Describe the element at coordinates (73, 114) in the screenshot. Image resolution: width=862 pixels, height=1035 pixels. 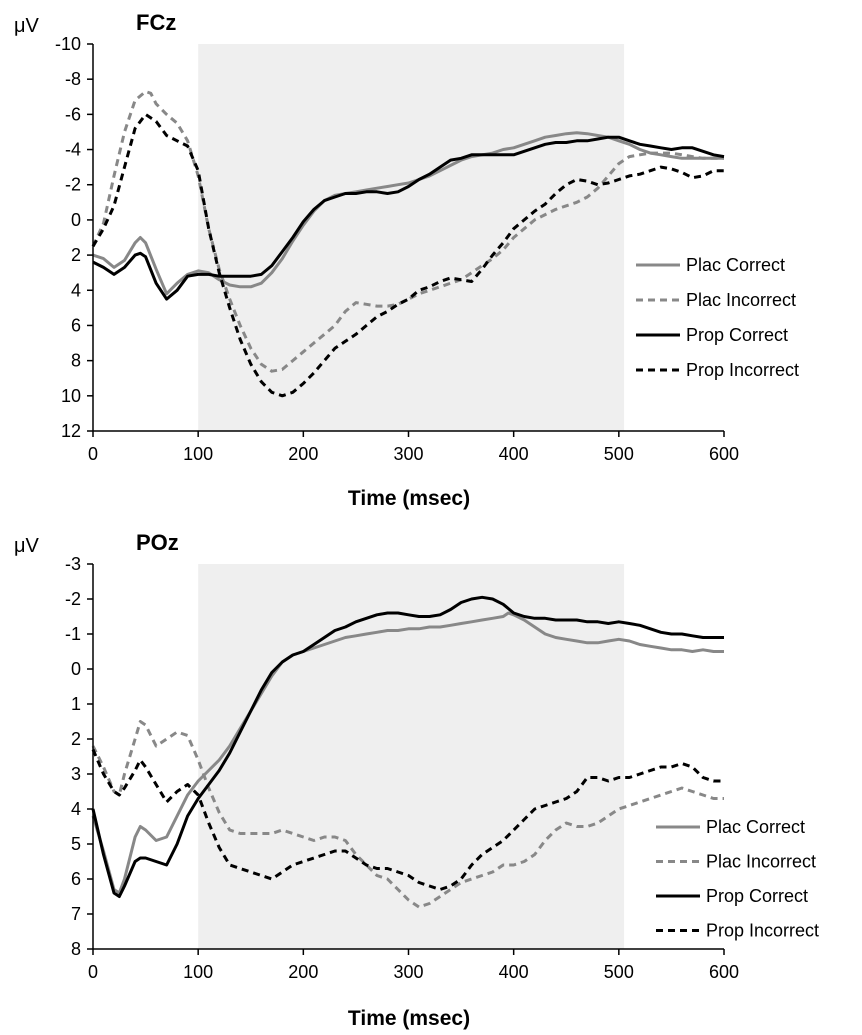
I see `fcz-y-tick-label: -6` at that location.